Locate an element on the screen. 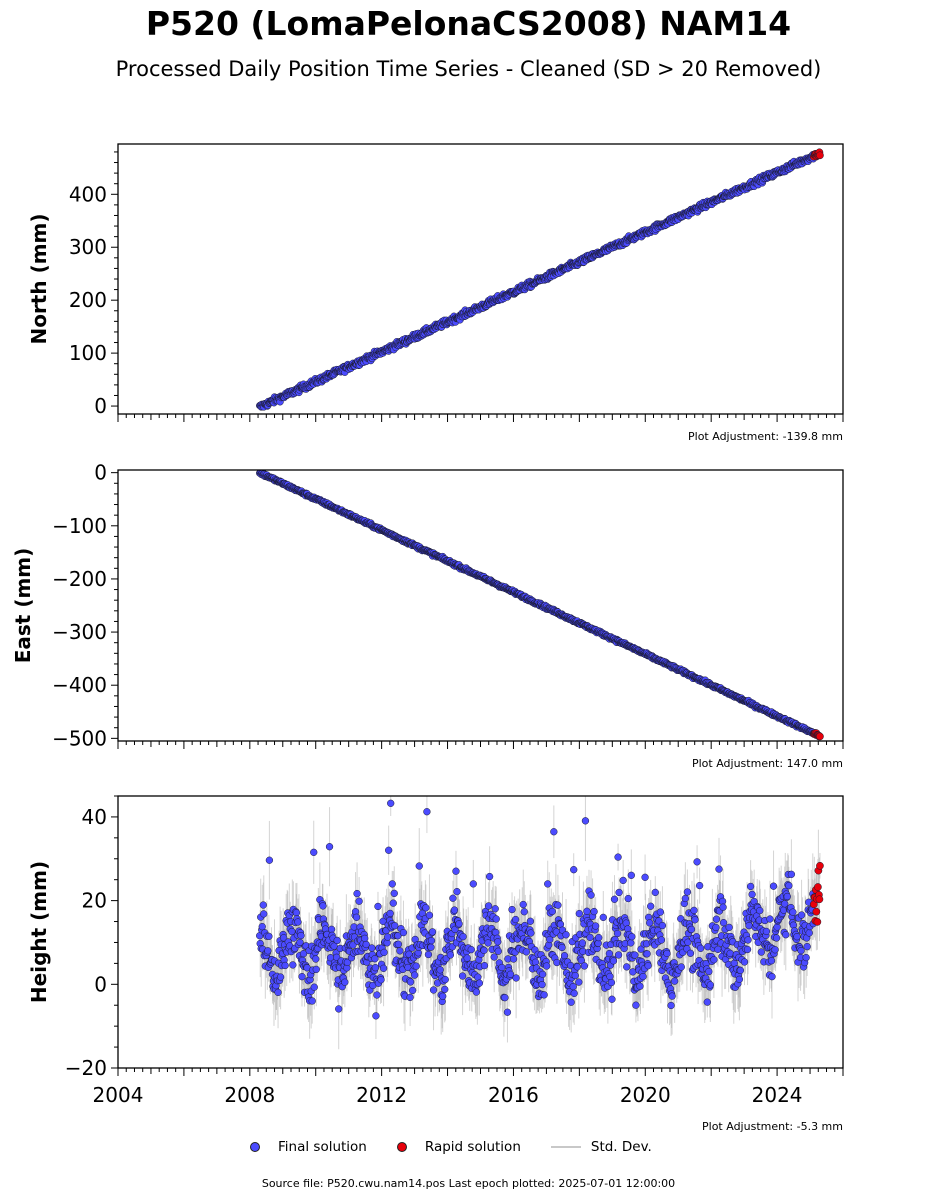  legend-item-std: Std. Dev. is located at coordinates (601, 1147).